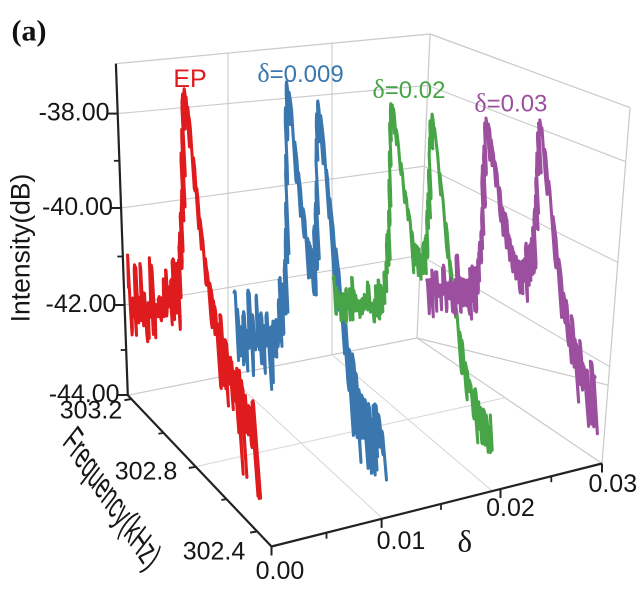  What do you see at coordinates (146, 472) in the screenshot?
I see `svg-text: 302.8` at bounding box center [146, 472].